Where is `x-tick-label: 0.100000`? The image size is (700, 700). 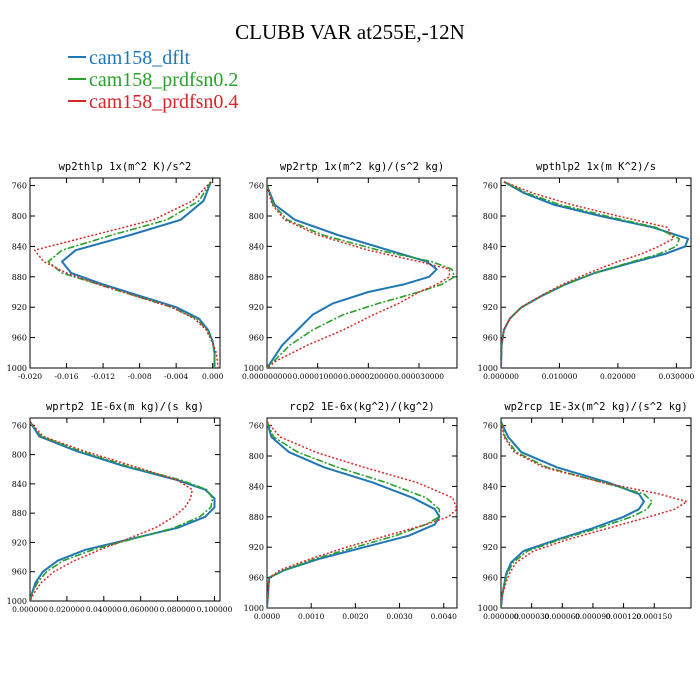 x-tick-label: 0.100000 is located at coordinates (215, 609).